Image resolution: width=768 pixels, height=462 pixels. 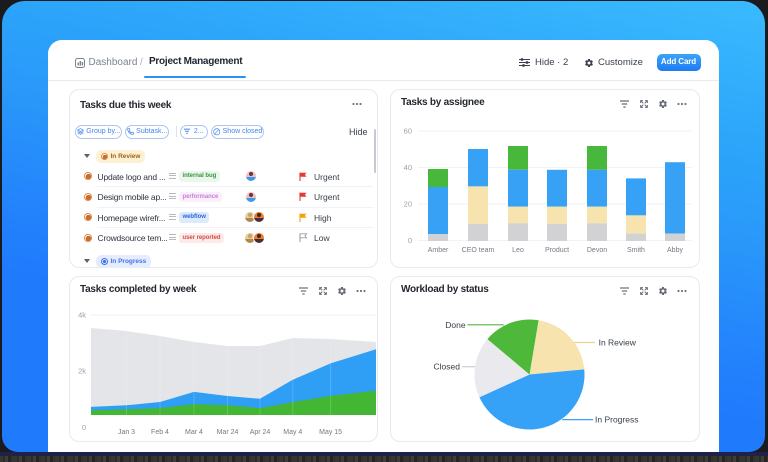 I want to click on svg-text: 2k, so click(x=82, y=371).